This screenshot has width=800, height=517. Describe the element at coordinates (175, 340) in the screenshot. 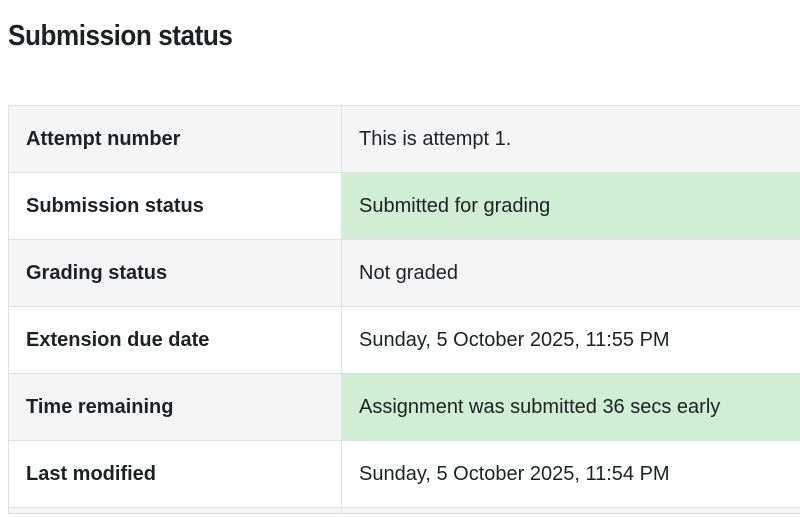

I see `row-label: Extension due date` at that location.